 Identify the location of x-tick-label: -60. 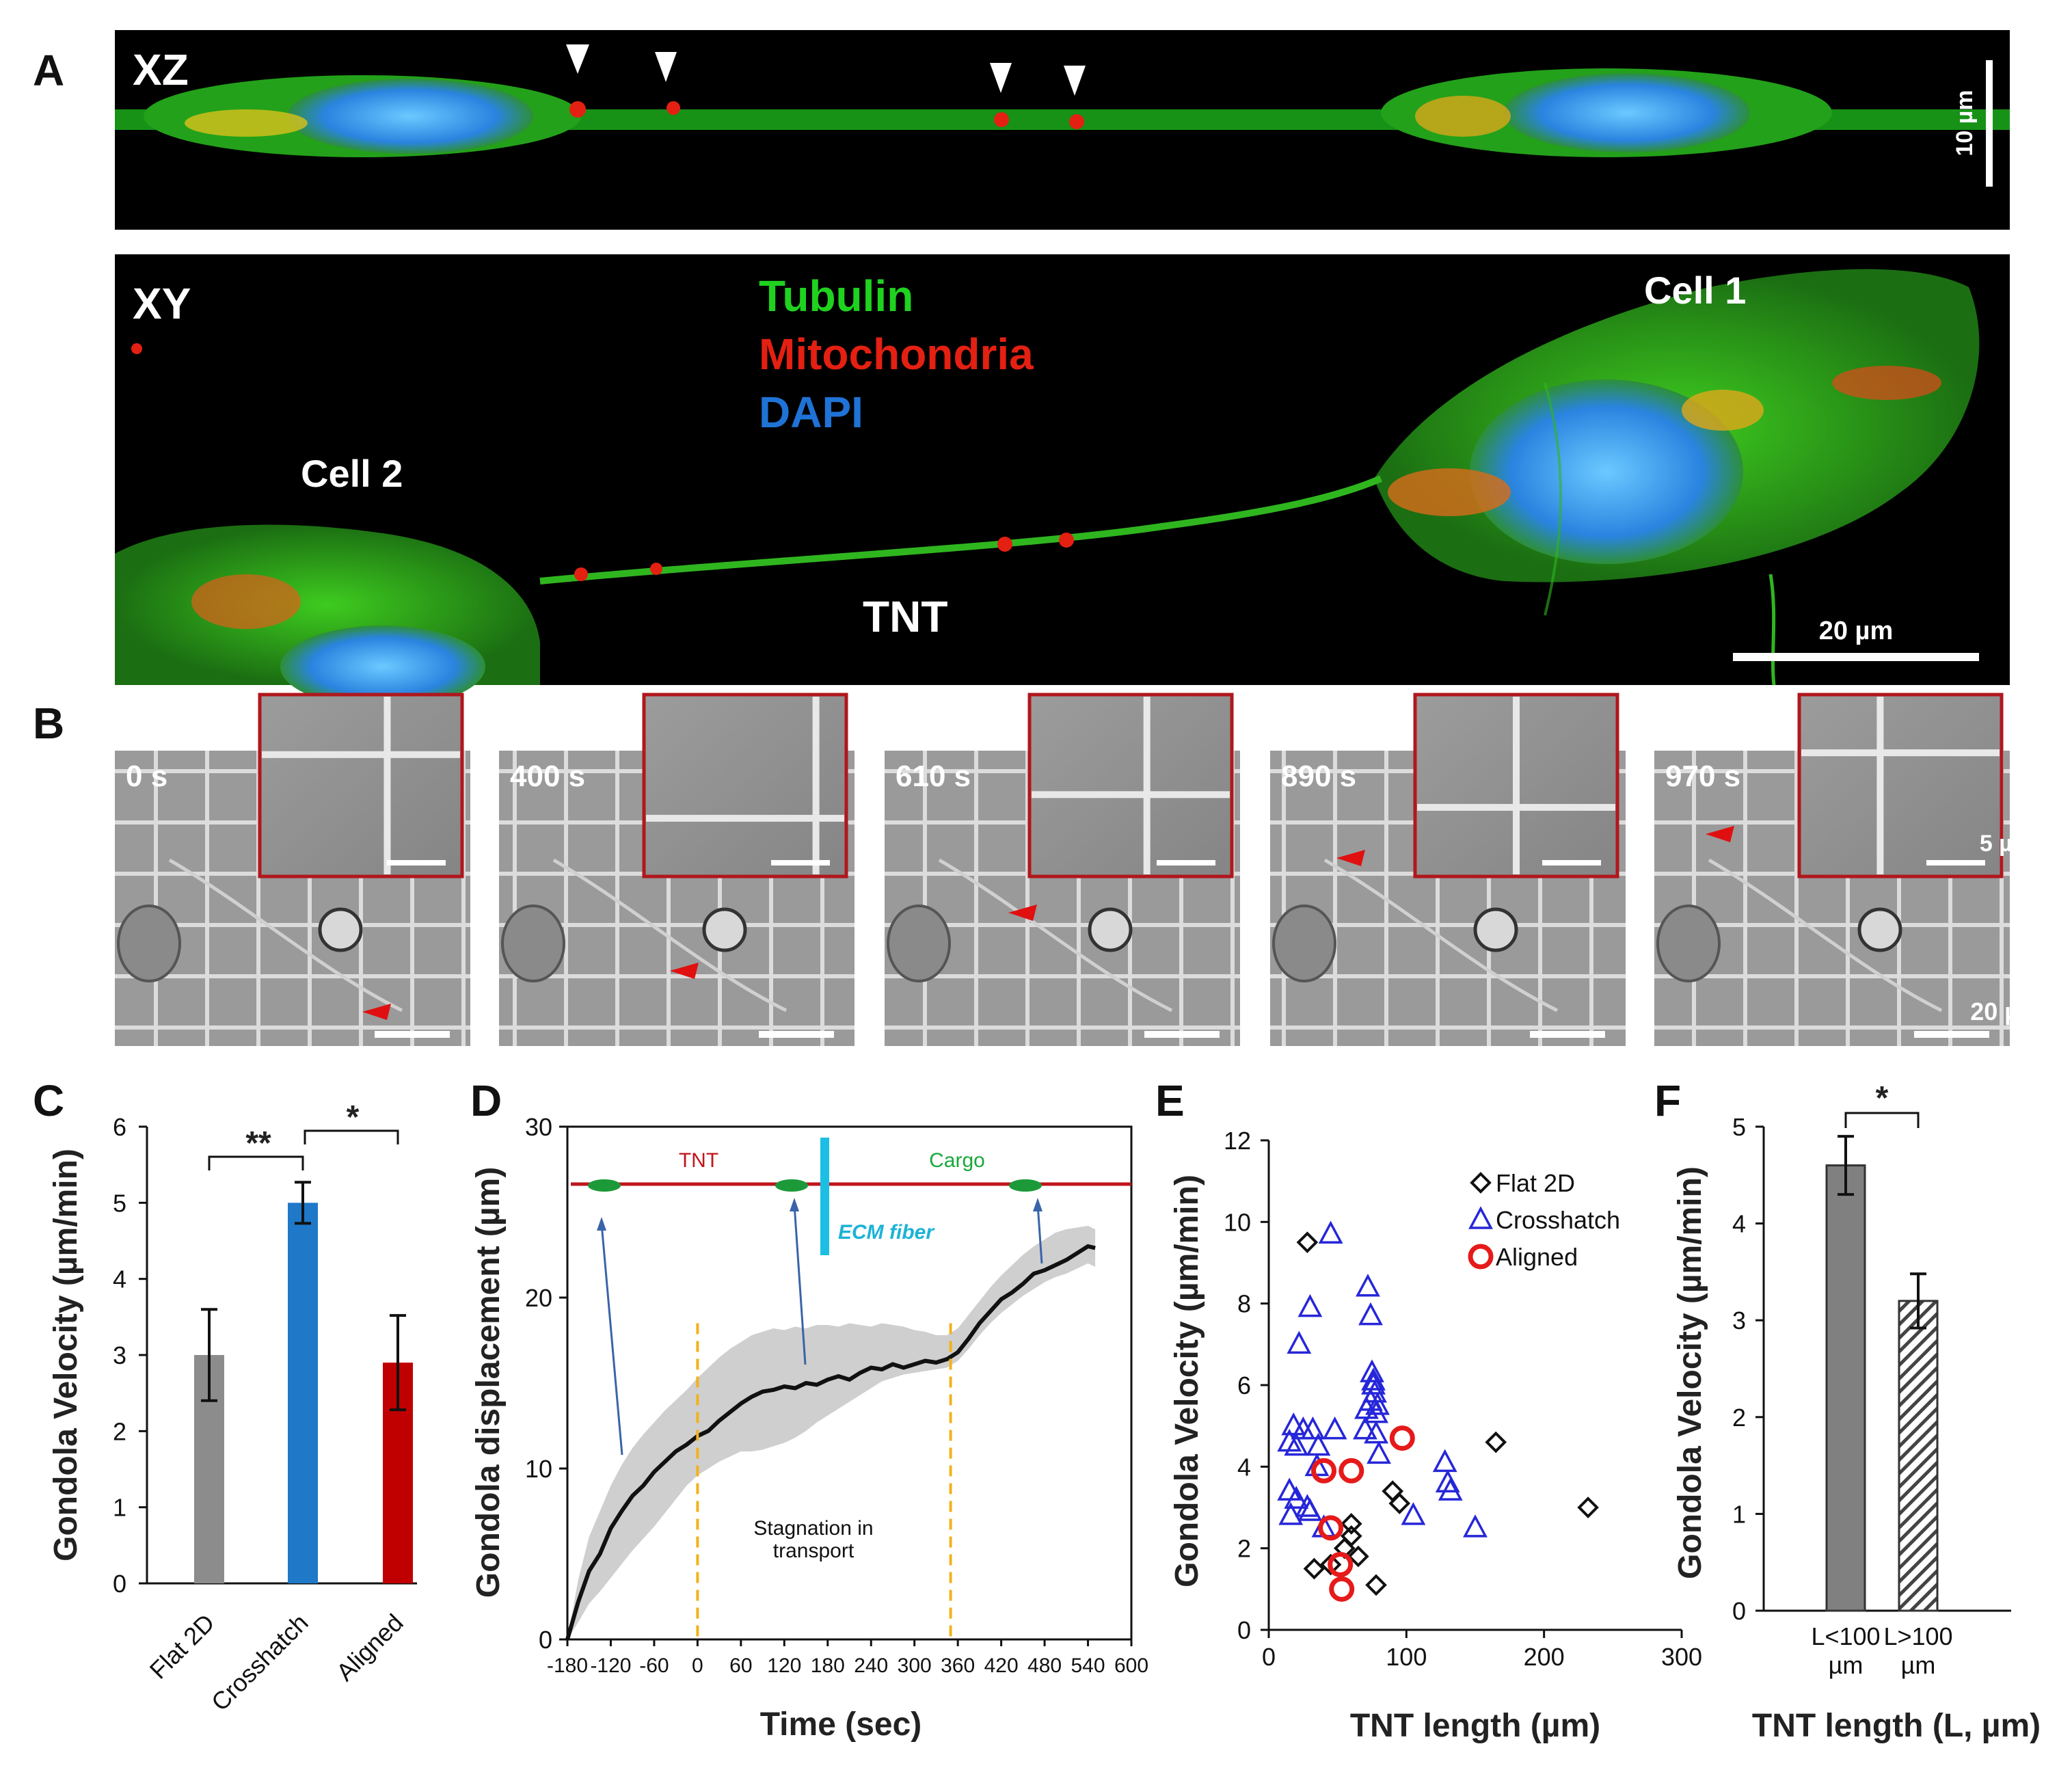
(654, 1665).